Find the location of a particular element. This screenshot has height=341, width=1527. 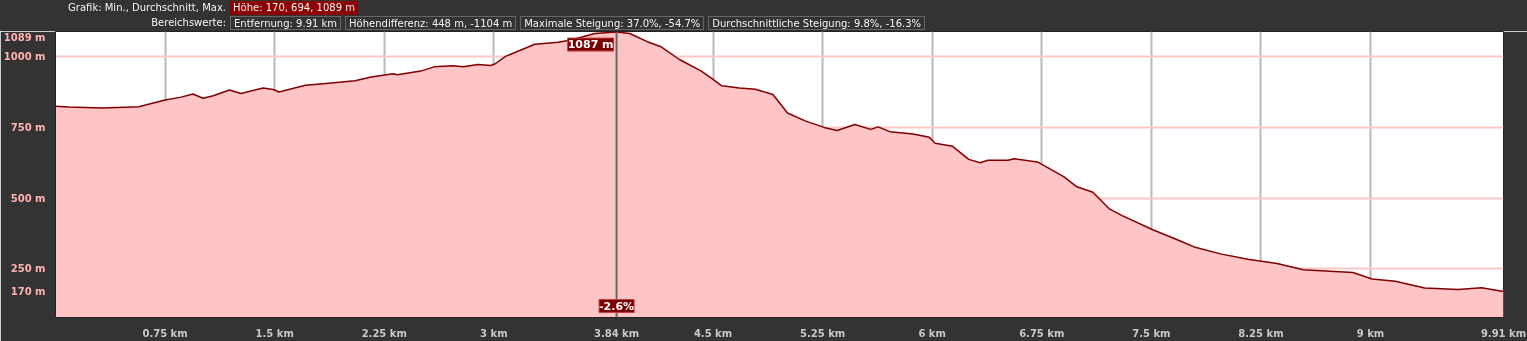

y-tick-label: 1000 m is located at coordinates (24, 57).